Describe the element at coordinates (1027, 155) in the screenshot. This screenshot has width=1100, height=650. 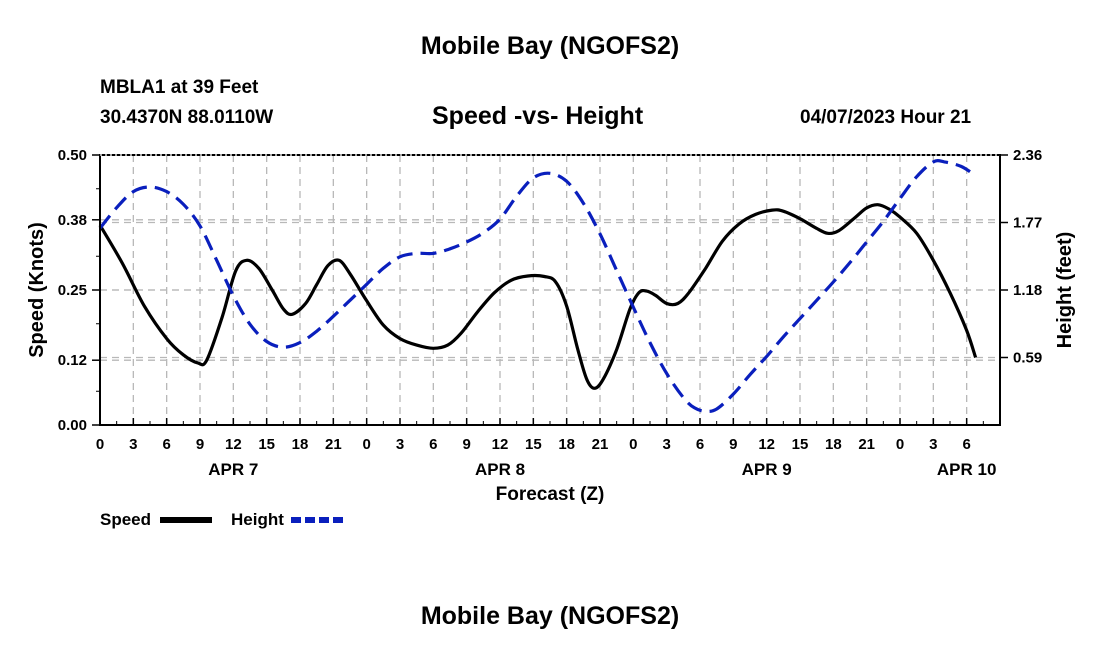
I see `y-right-tick-label: 2.36` at that location.